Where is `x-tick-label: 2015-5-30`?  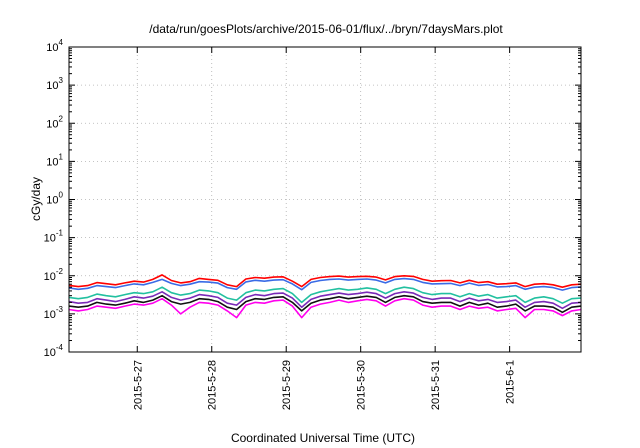 x-tick-label: 2015-5-30 is located at coordinates (362, 385).